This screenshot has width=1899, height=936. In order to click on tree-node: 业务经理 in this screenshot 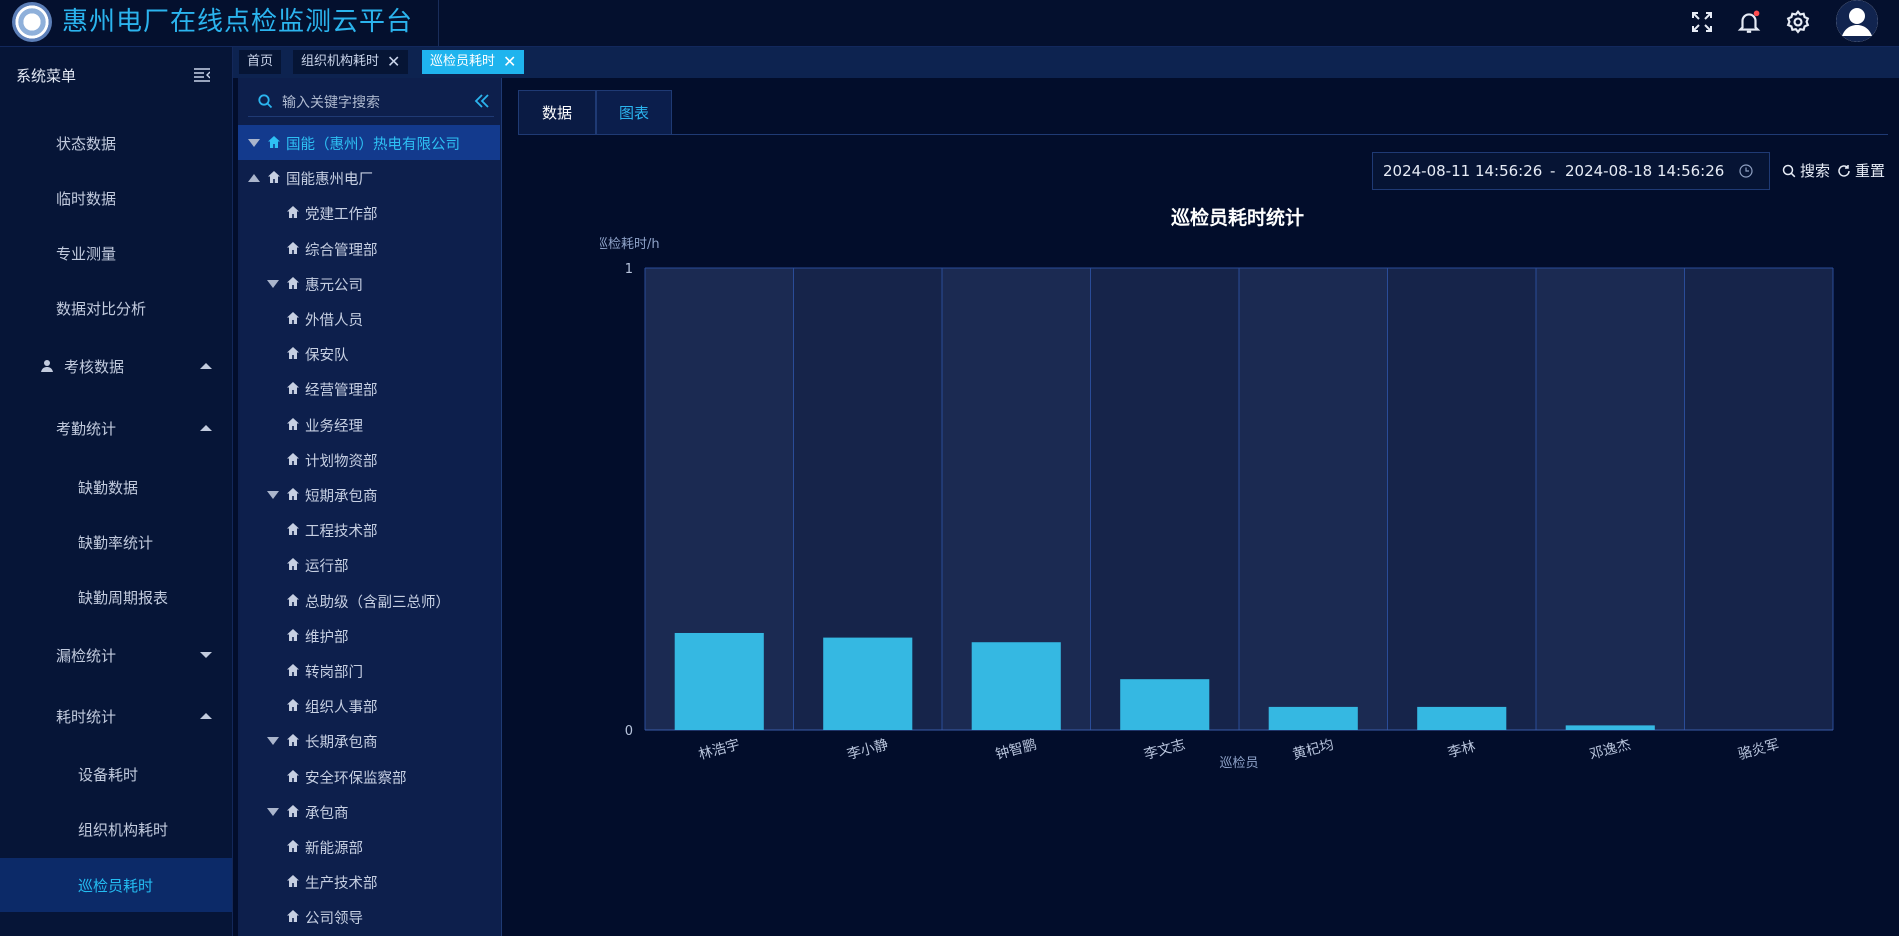, I will do `click(369, 424)`.